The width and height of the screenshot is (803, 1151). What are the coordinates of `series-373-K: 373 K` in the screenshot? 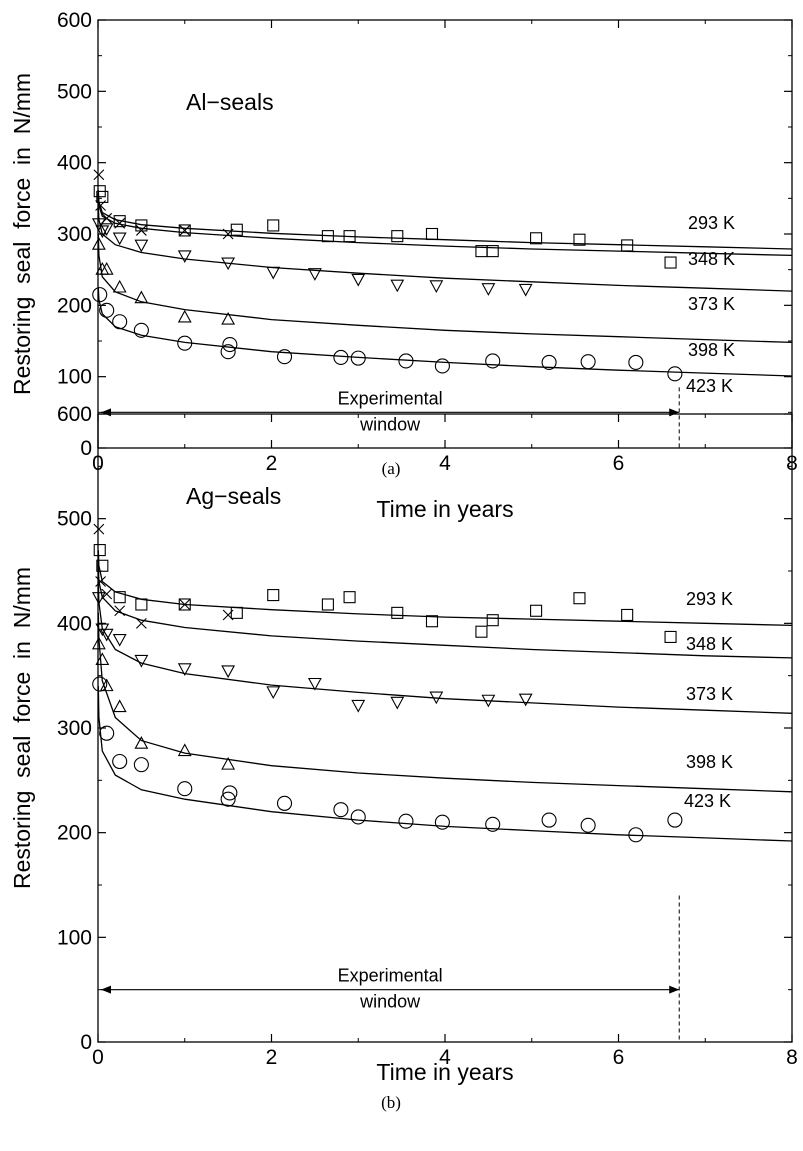 It's located at (442, 259).